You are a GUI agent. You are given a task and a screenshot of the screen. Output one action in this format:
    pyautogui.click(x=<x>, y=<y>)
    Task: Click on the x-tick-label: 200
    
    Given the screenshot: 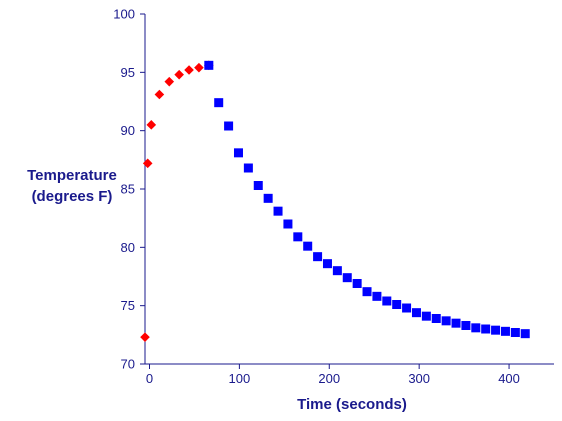 What is the action you would take?
    pyautogui.click(x=329, y=378)
    